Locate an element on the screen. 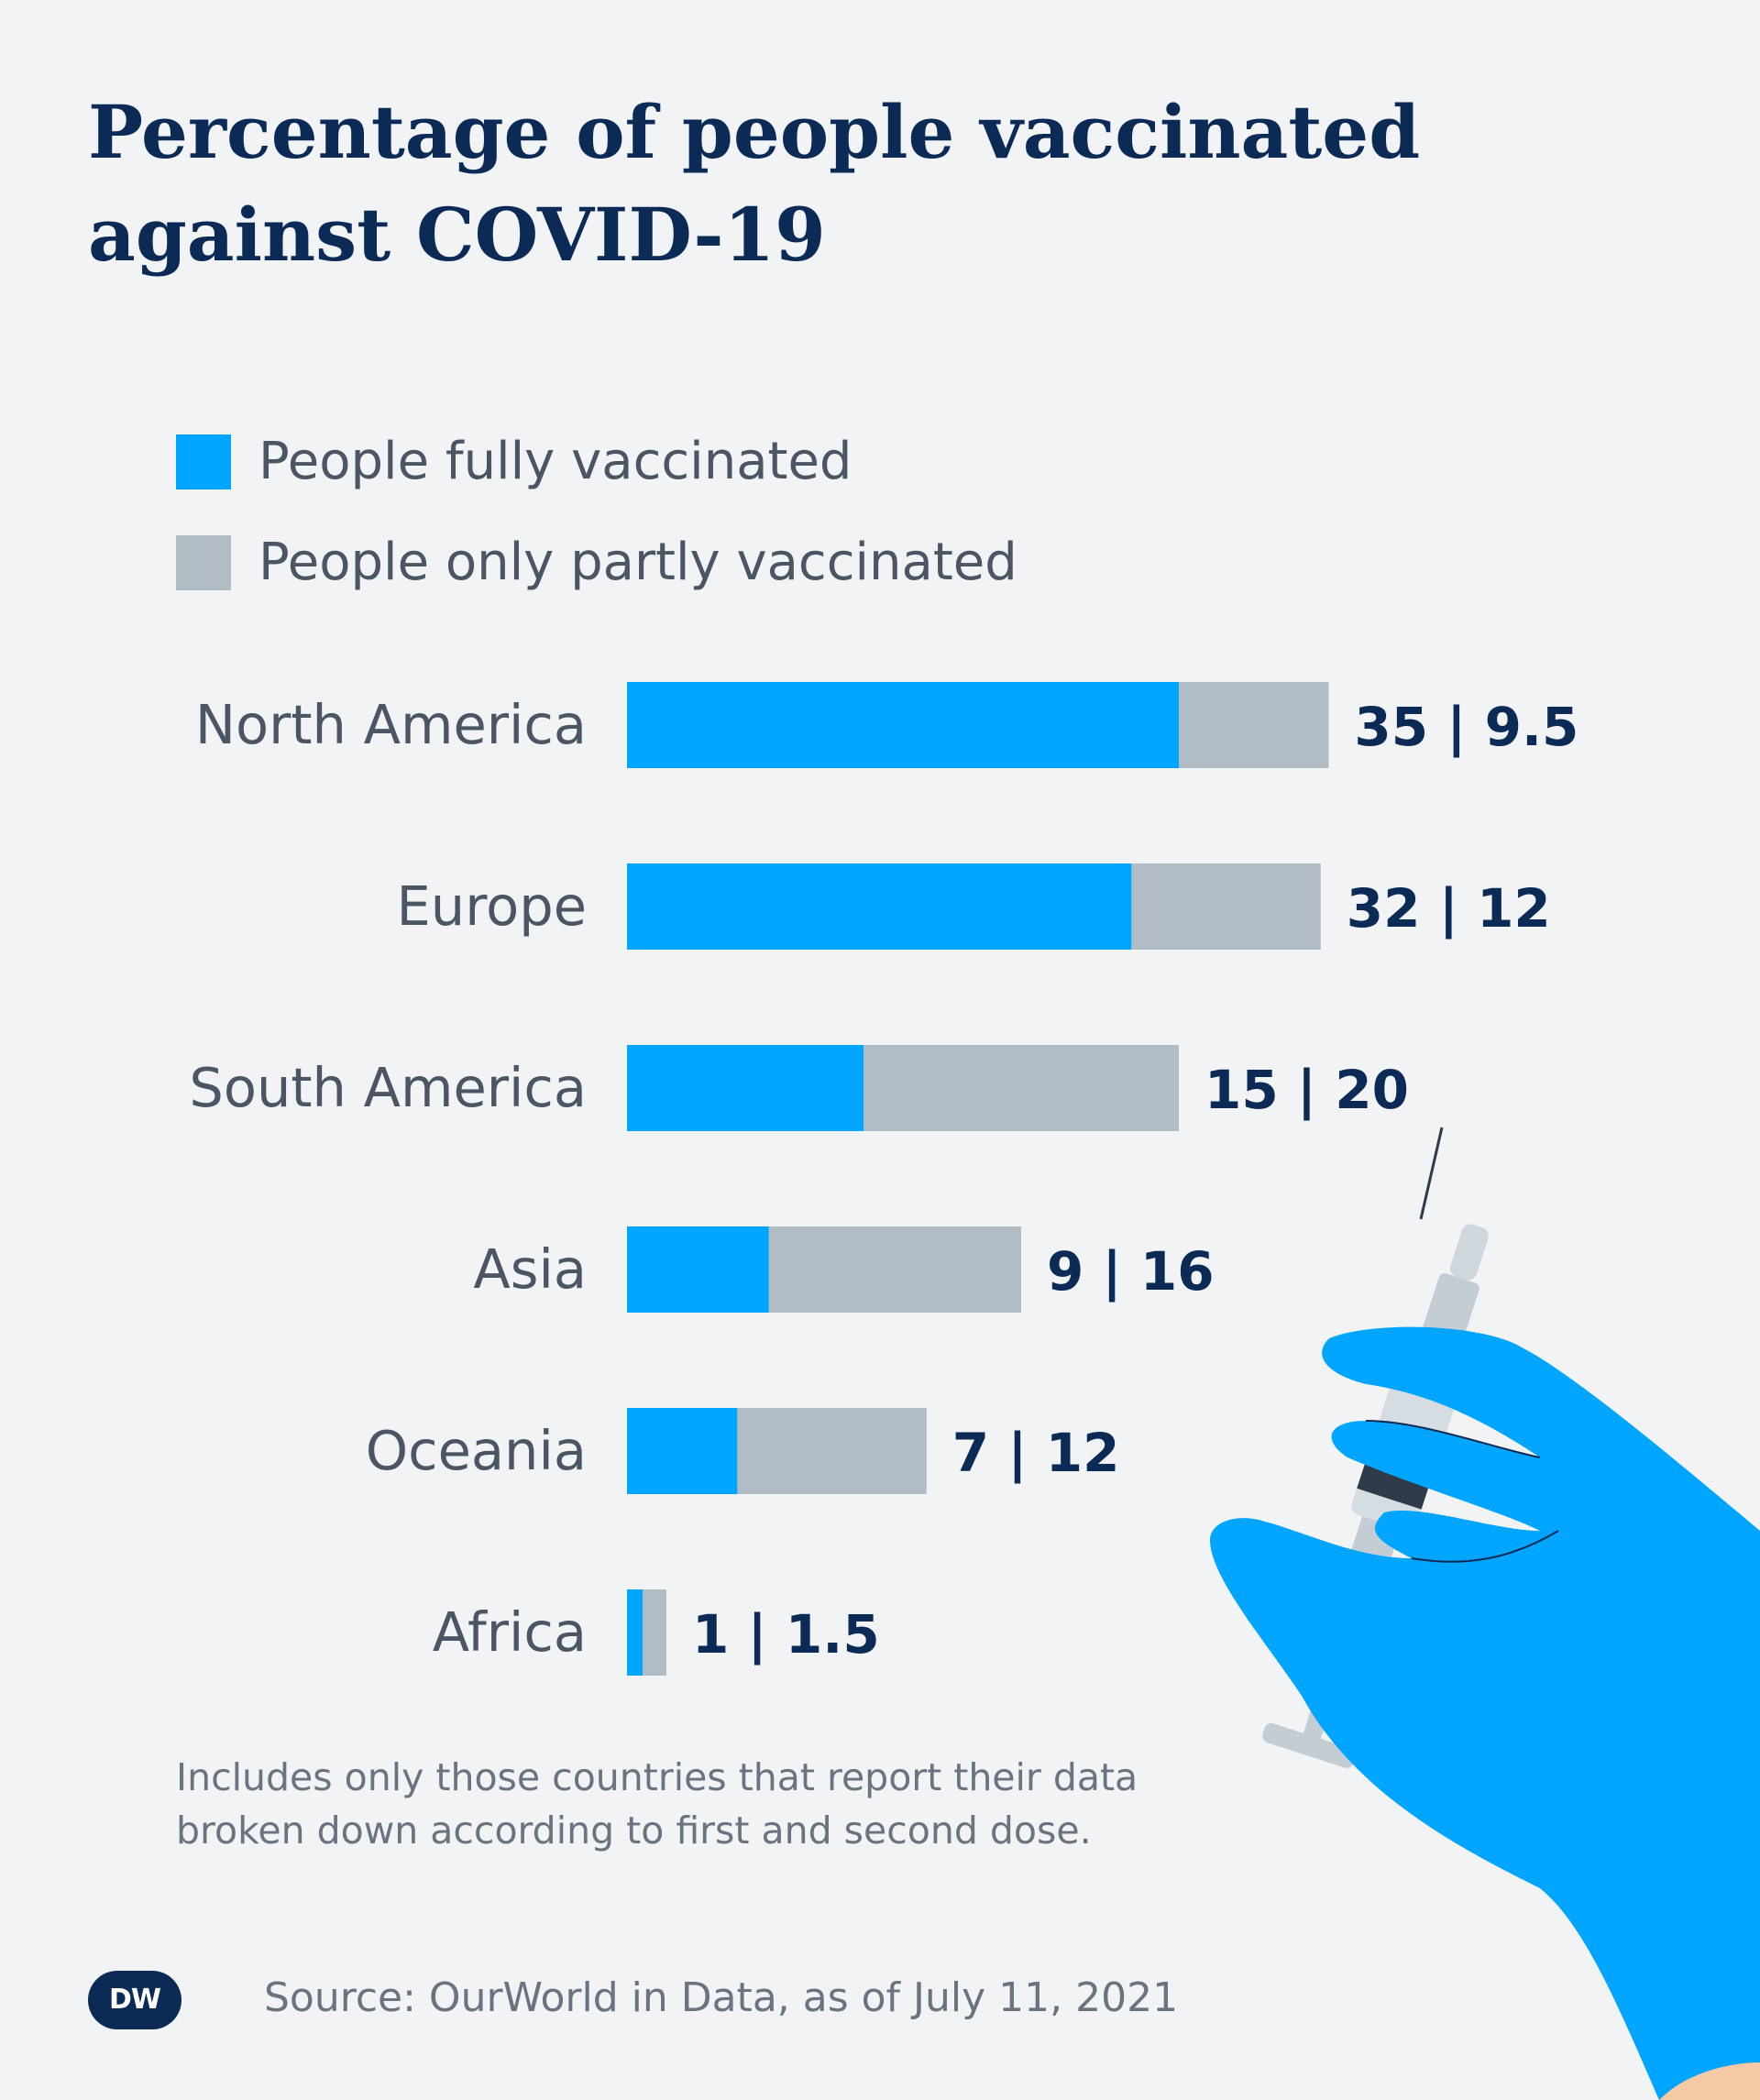 The height and width of the screenshot is (2100, 1760). legend-swatch-partial is located at coordinates (203, 562).